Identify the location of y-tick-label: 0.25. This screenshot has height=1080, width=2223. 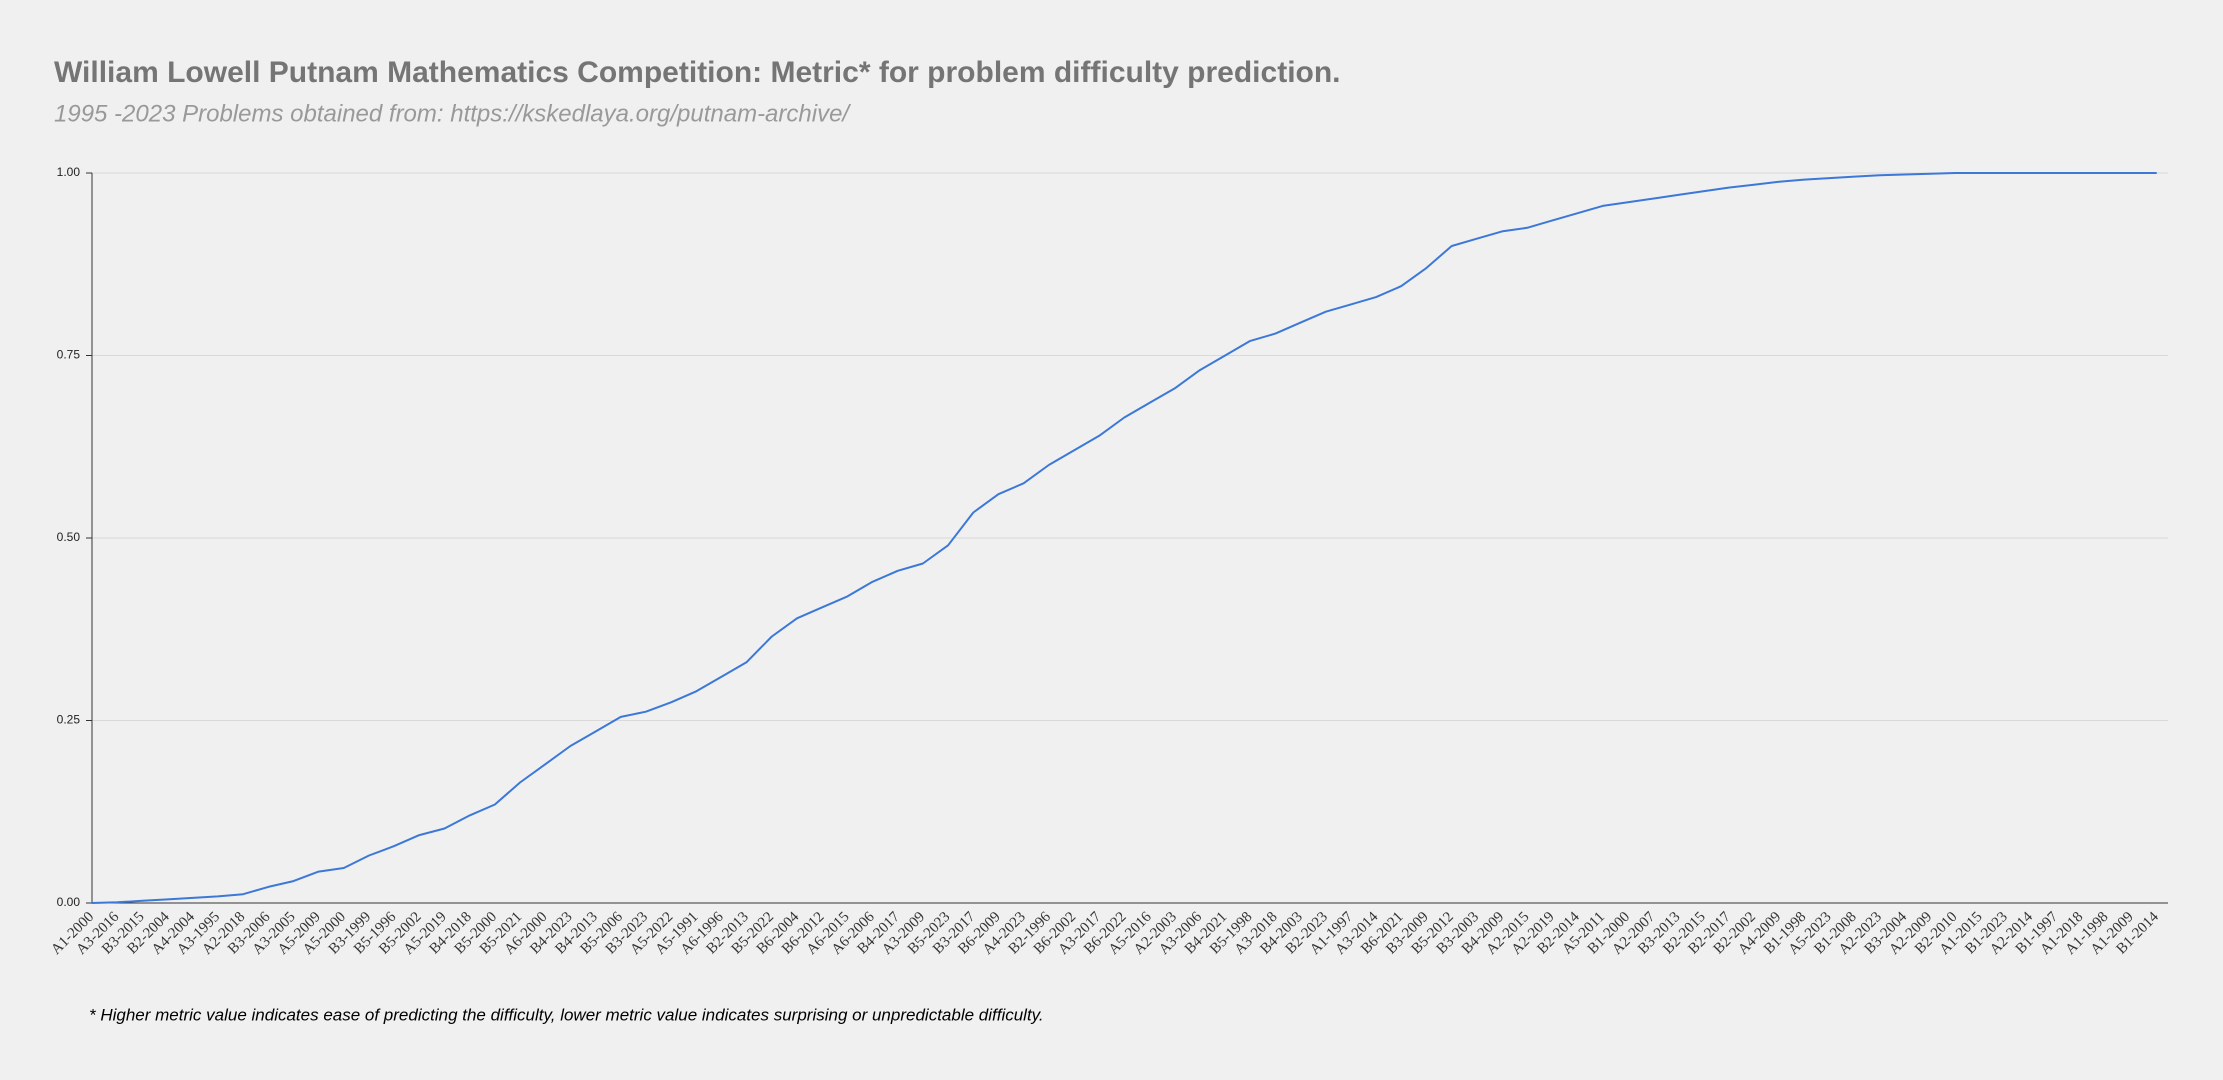
(69, 720).